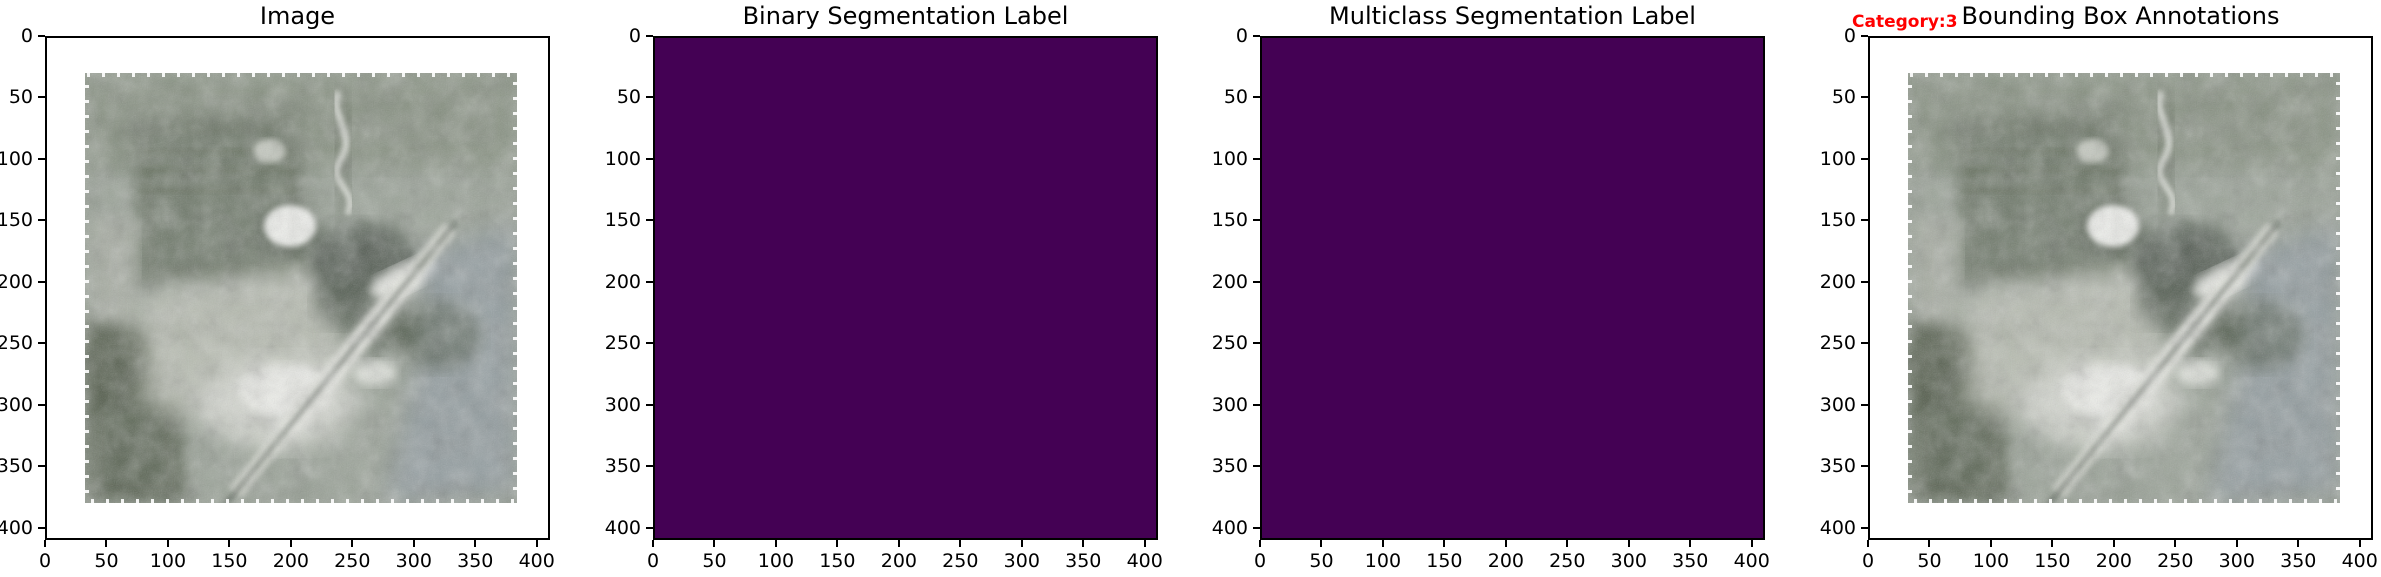 Image resolution: width=2381 pixels, height=577 pixels. What do you see at coordinates (1512, 16) in the screenshot?
I see `subplot-multiclass-title: Multiclass Segmentation Label` at bounding box center [1512, 16].